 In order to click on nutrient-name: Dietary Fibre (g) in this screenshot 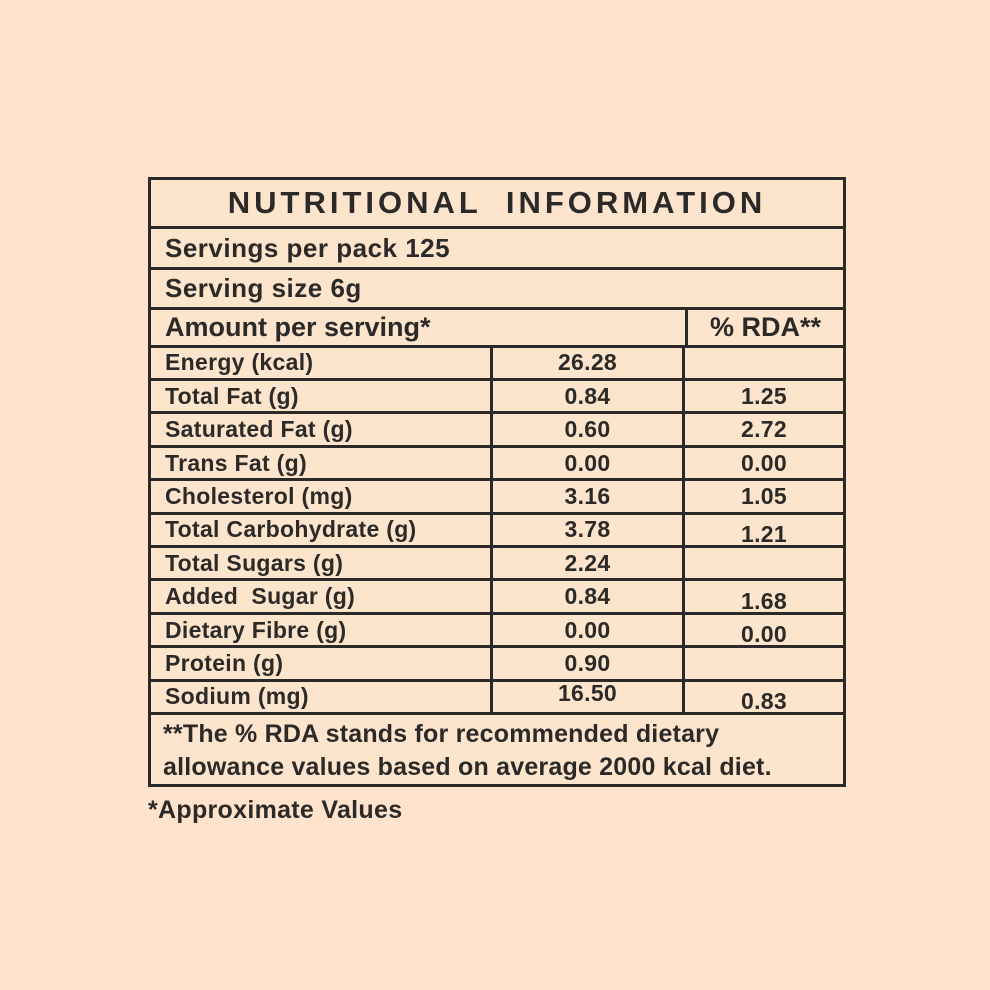, I will do `click(322, 630)`.